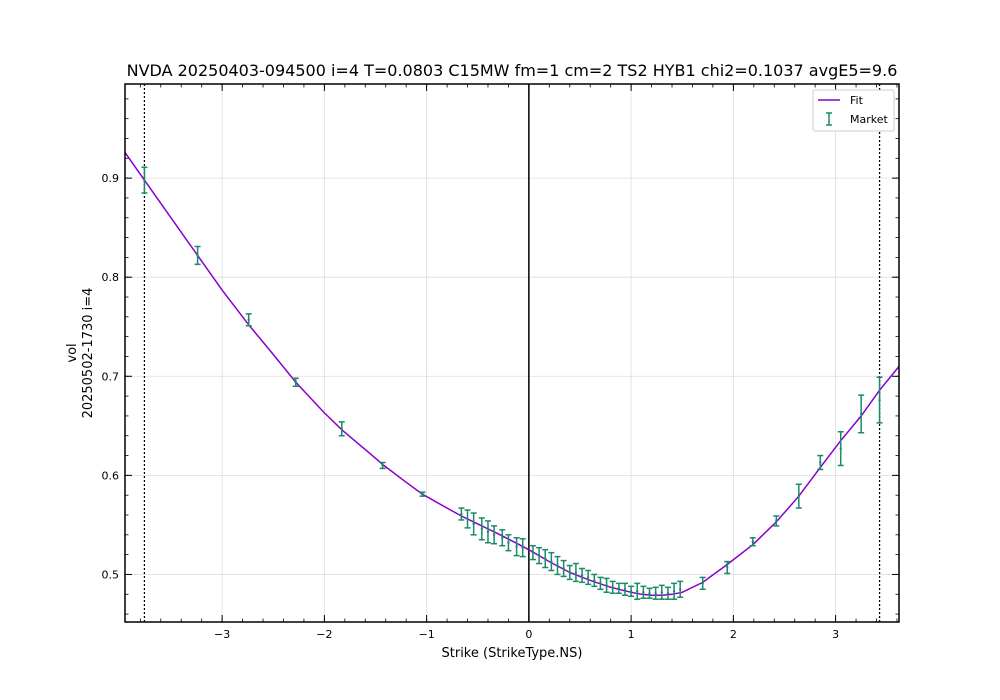 The image size is (1000, 700). What do you see at coordinates (869, 119) in the screenshot?
I see `legend-market-label: Market` at bounding box center [869, 119].